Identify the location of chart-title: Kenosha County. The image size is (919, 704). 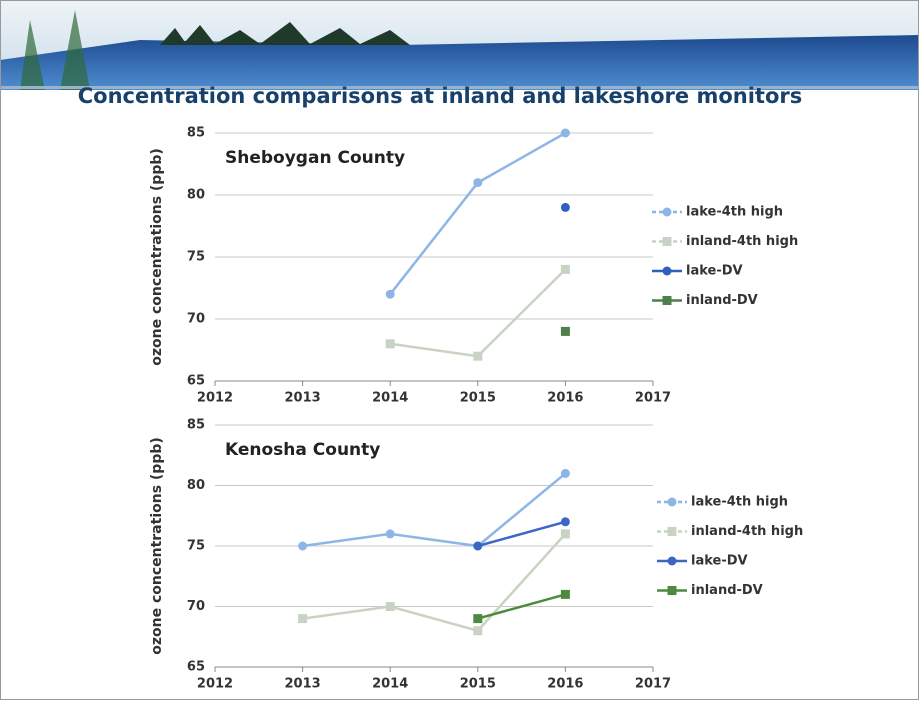
(302, 450).